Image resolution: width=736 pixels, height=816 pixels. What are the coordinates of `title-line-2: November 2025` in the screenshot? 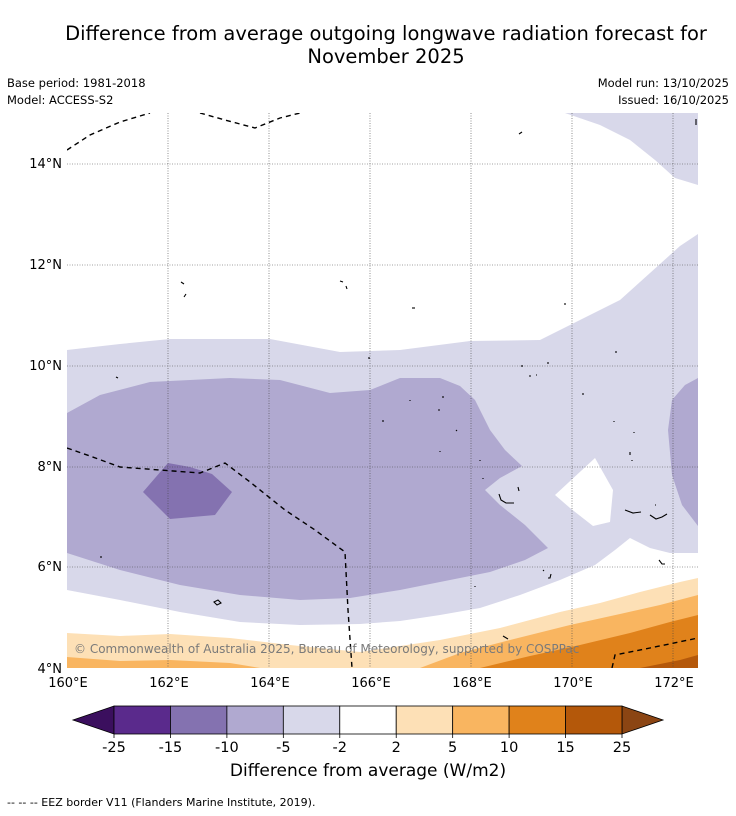 It's located at (386, 56).